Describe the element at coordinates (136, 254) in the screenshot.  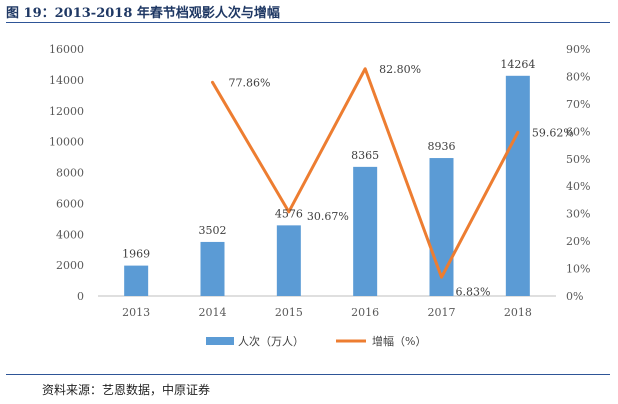
I see `bar-value-label: 1969` at that location.